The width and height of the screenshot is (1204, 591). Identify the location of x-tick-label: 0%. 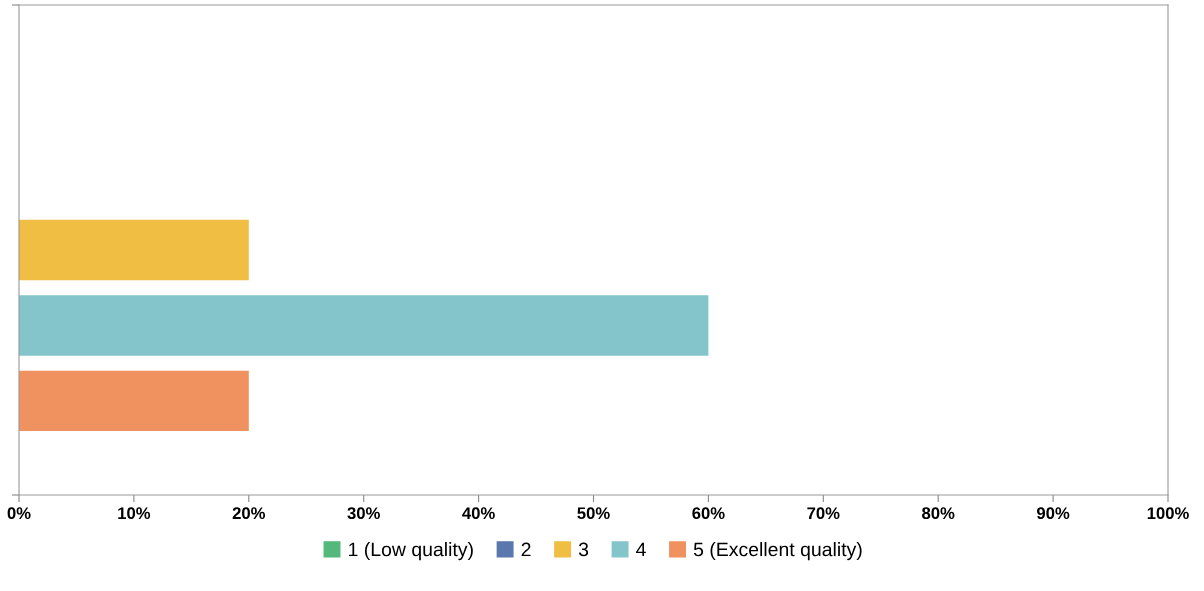
(19, 513).